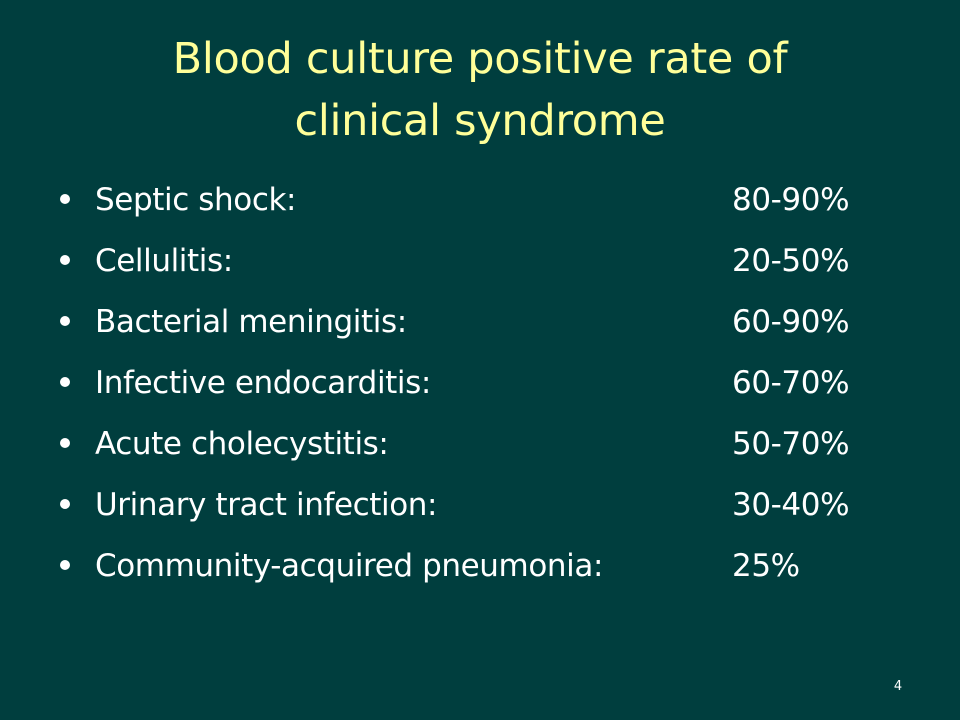 The image size is (960, 720). What do you see at coordinates (791, 261) in the screenshot?
I see `positive-rate-value: 20-50%` at bounding box center [791, 261].